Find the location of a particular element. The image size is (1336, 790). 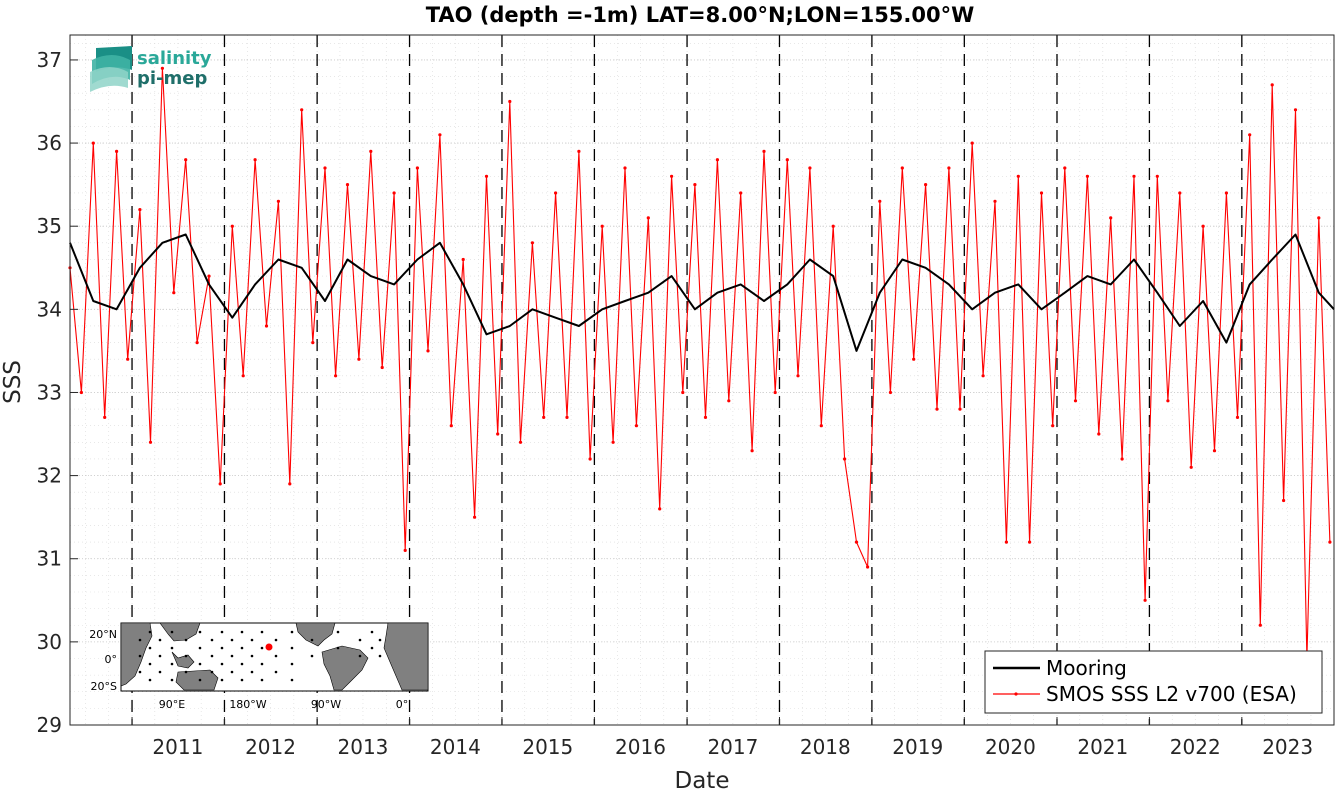

map-lon-label: 180°W is located at coordinates (247, 704).